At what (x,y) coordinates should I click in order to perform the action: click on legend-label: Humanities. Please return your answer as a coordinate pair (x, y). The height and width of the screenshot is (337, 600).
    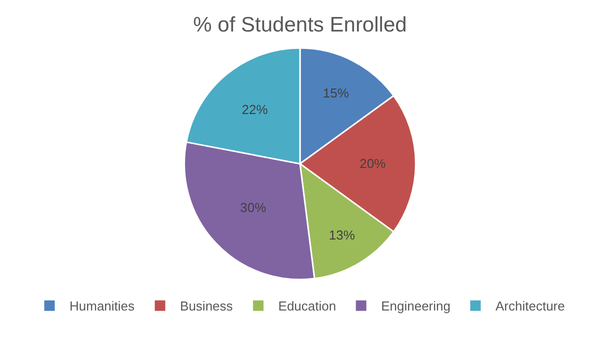
    Looking at the image, I should click on (103, 306).